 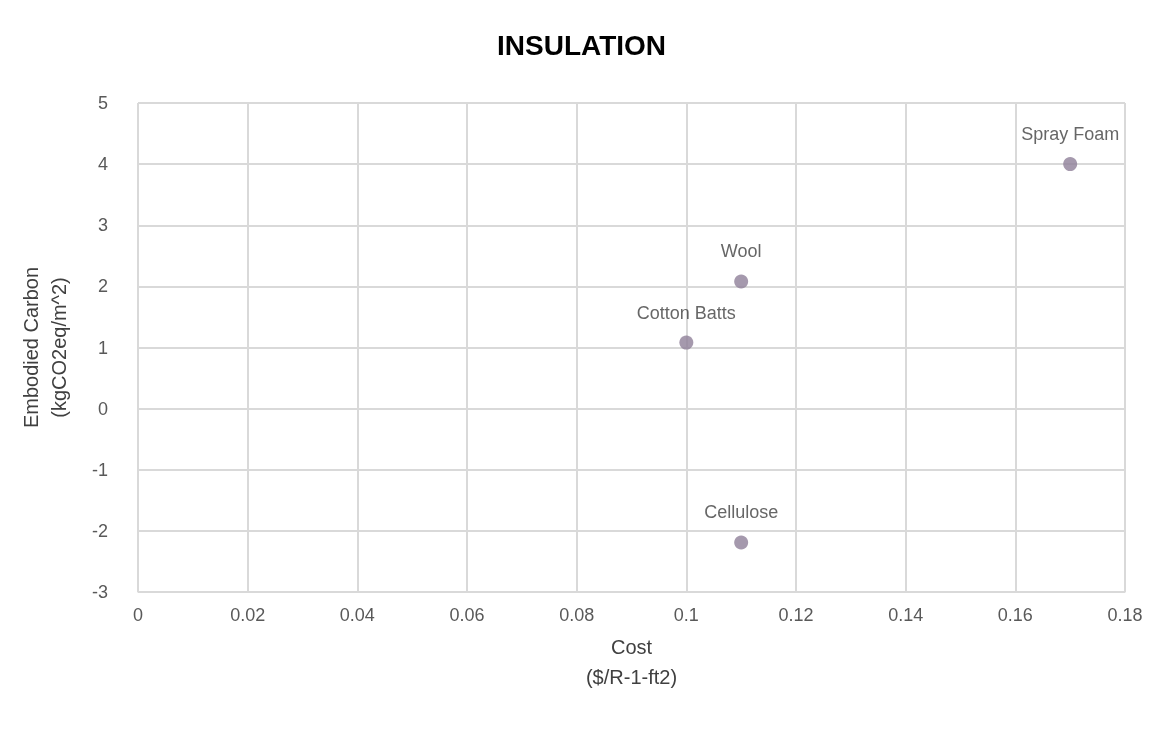 I want to click on data-label: Cellulose, so click(x=741, y=512).